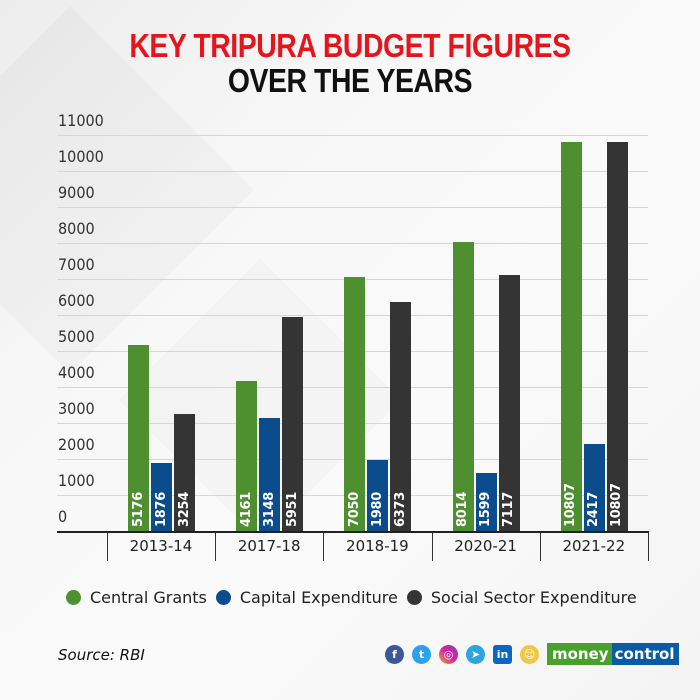  Describe the element at coordinates (448, 654) in the screenshot. I see `instagram-icon: ◎` at that location.